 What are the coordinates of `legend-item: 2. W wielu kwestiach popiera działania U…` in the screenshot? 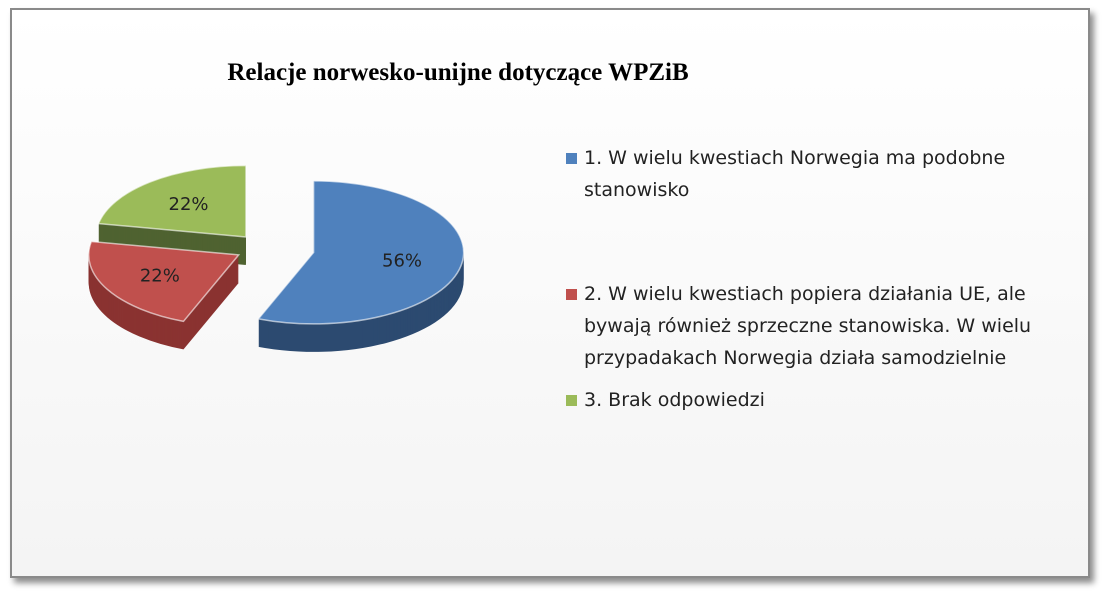 It's located at (810, 326).